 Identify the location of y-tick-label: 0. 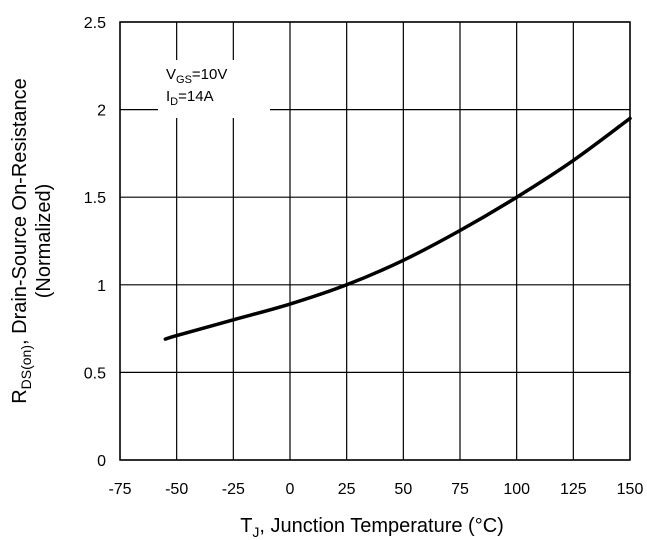
(101, 461).